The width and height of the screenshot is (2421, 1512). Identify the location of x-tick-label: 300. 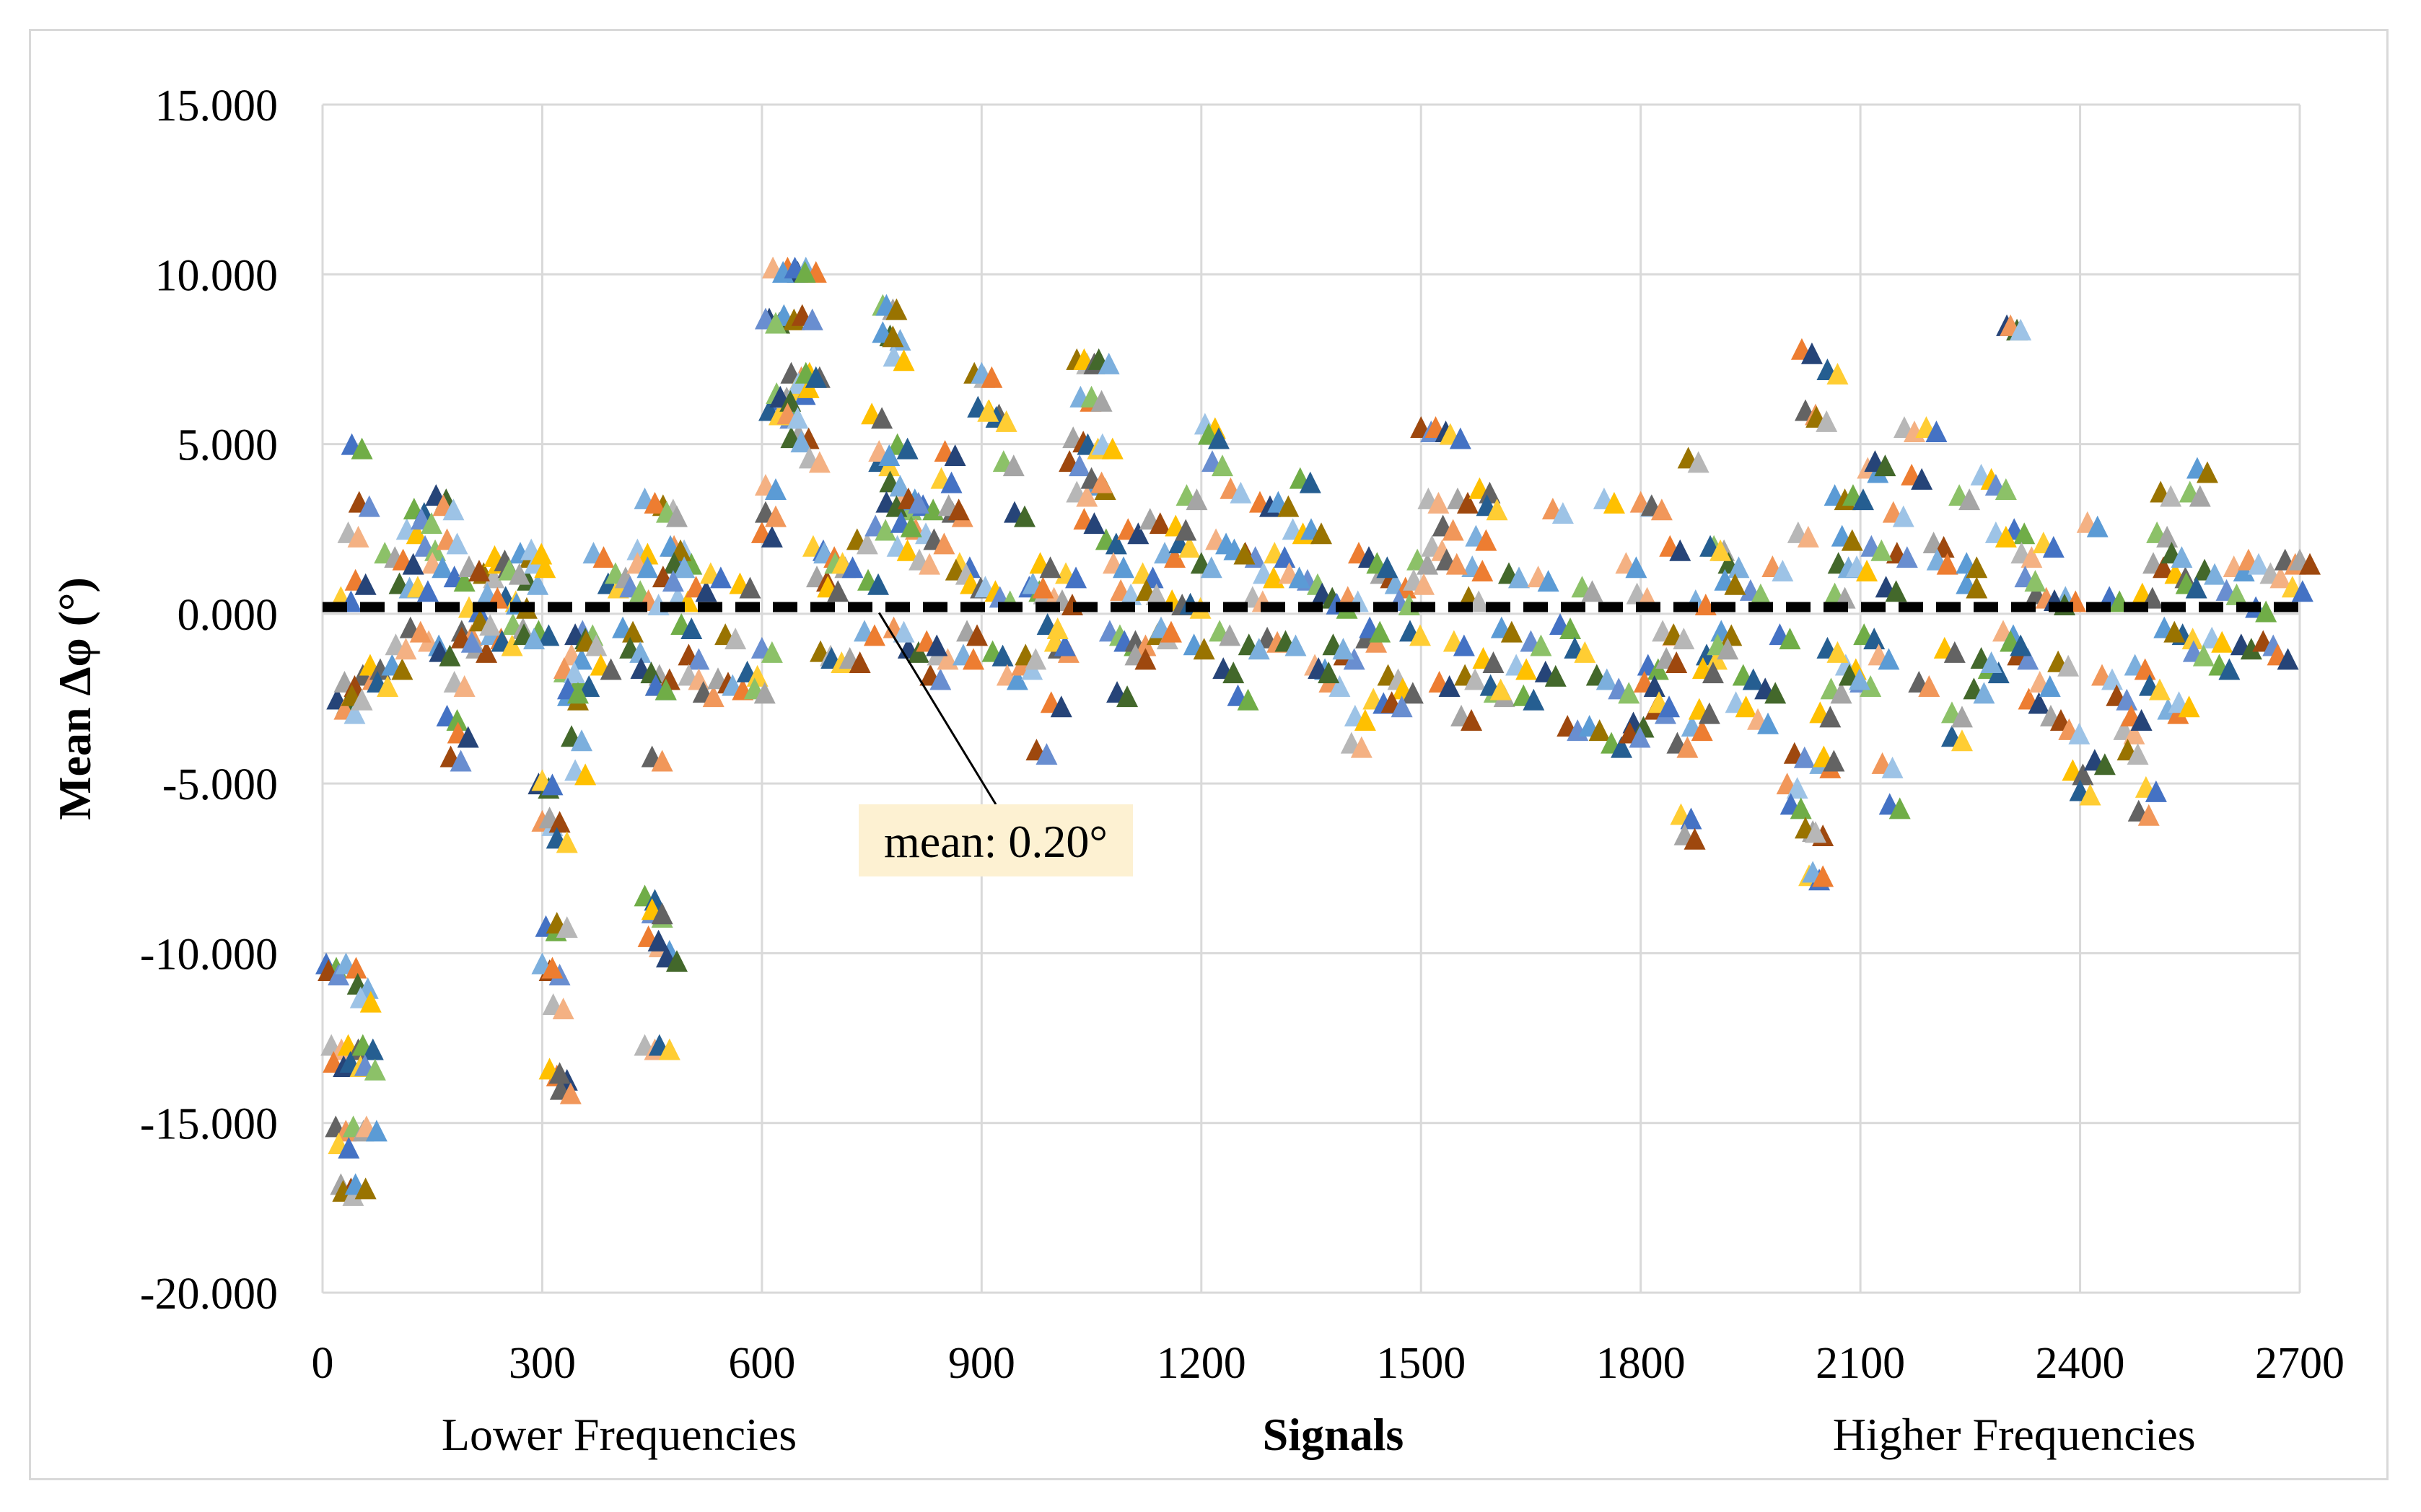
(542, 1363).